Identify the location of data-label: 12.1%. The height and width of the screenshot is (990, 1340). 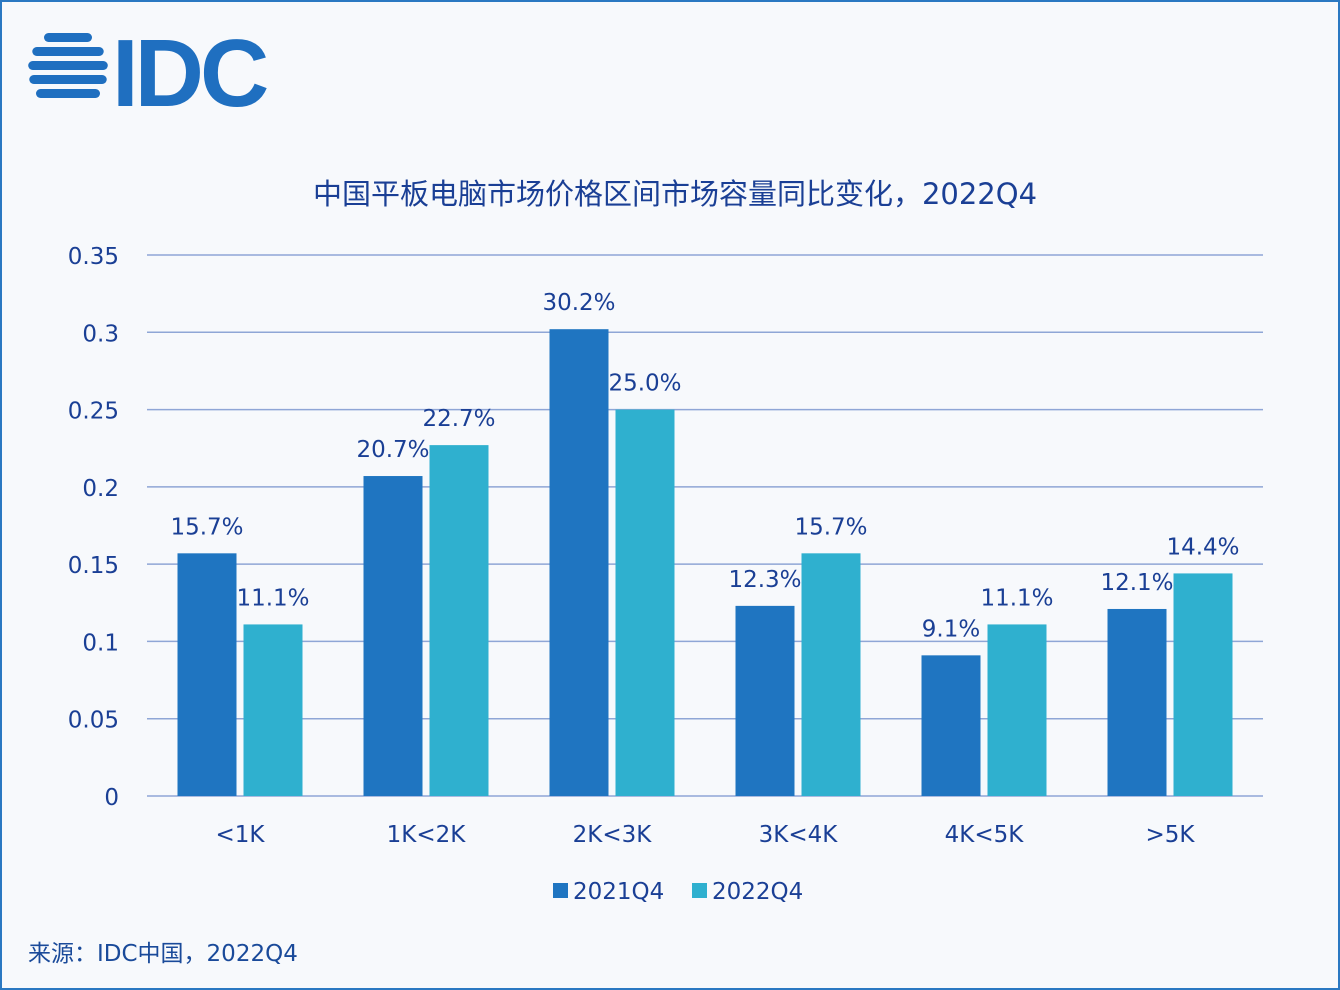
(1136, 583).